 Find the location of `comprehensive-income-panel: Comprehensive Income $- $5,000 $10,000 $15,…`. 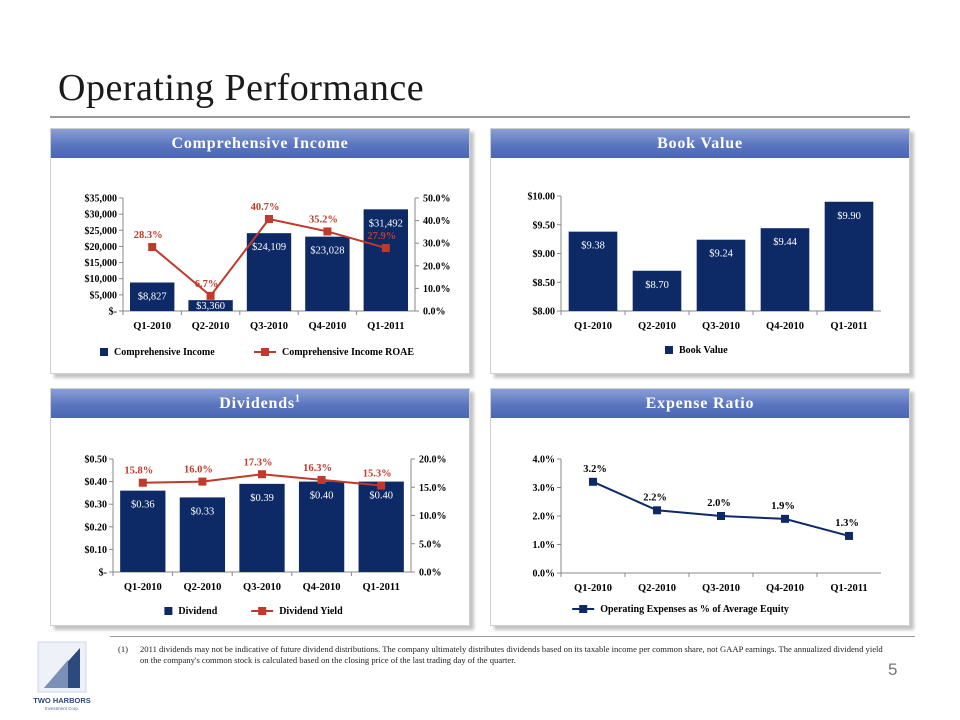

comprehensive-income-panel: Comprehensive Income $- $5,000 $10,000 $15,… is located at coordinates (260, 251).